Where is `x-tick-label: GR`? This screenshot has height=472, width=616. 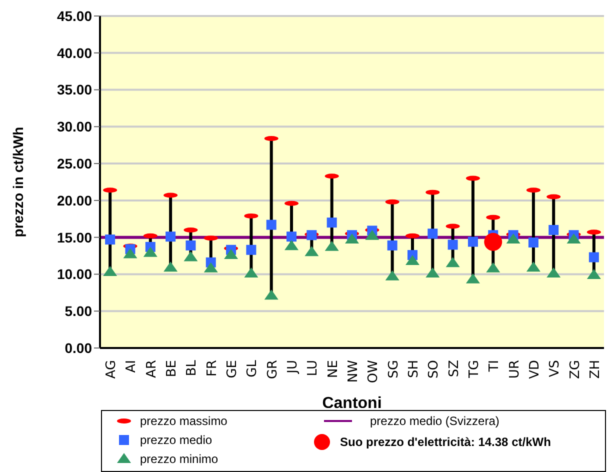 x-tick-label: GR is located at coordinates (272, 370).